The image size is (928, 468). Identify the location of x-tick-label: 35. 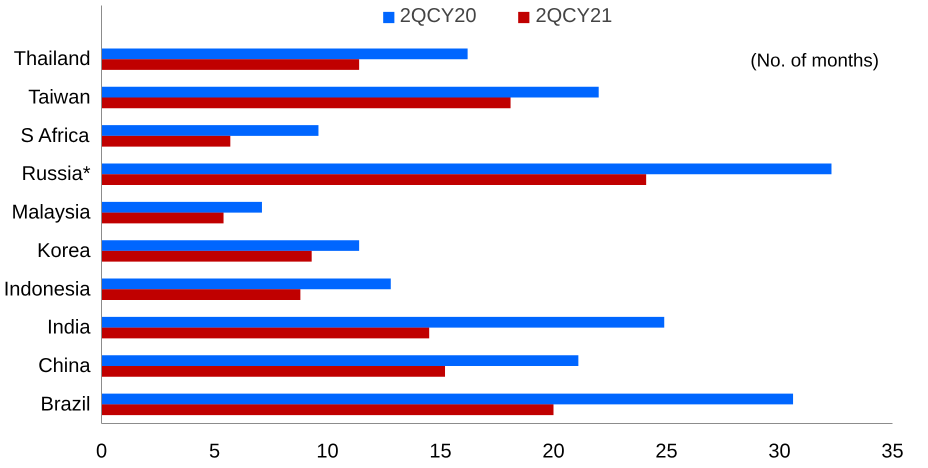
(892, 451).